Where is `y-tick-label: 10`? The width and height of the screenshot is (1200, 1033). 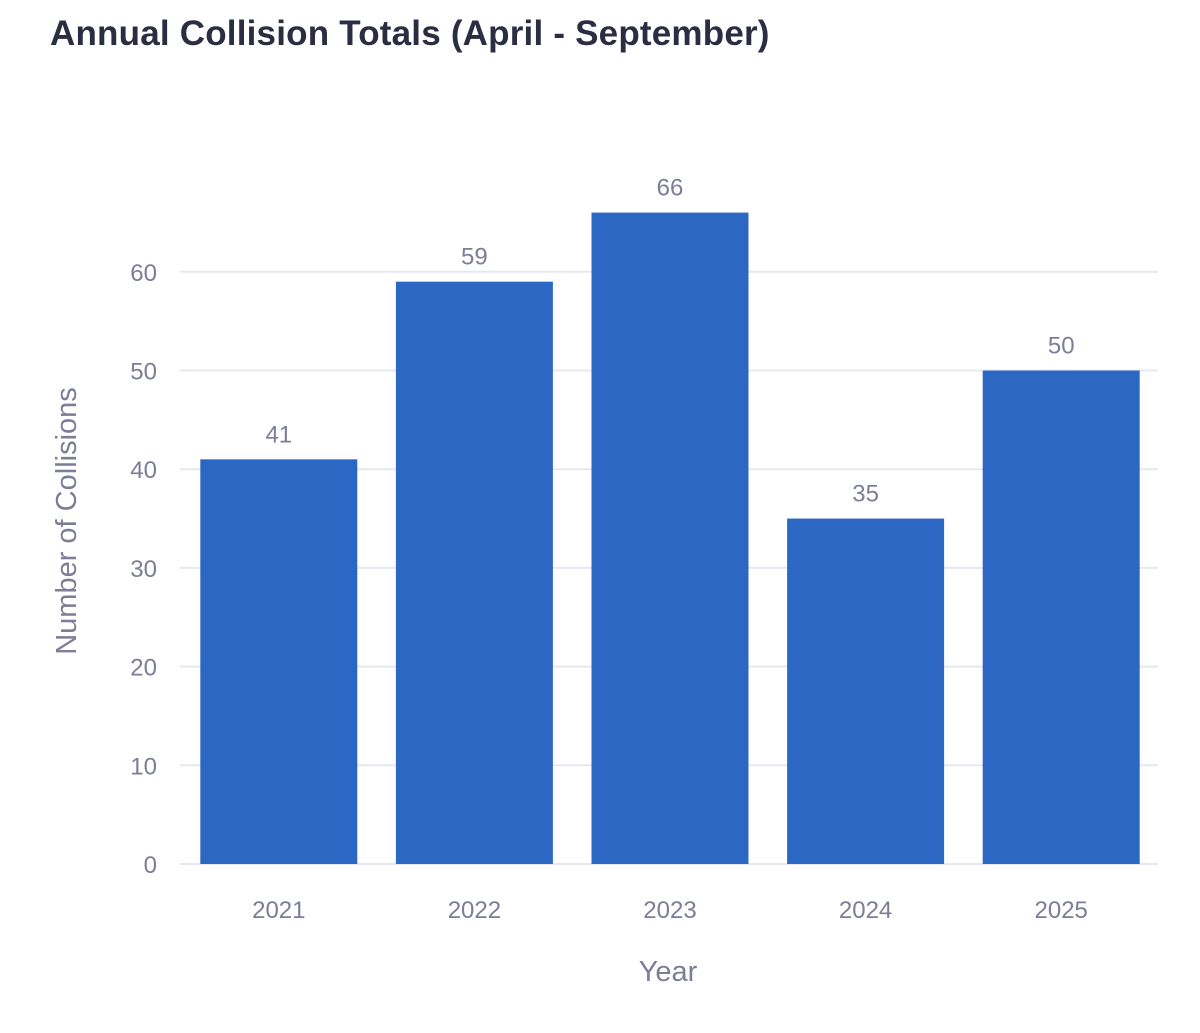 y-tick-label: 10 is located at coordinates (143, 766).